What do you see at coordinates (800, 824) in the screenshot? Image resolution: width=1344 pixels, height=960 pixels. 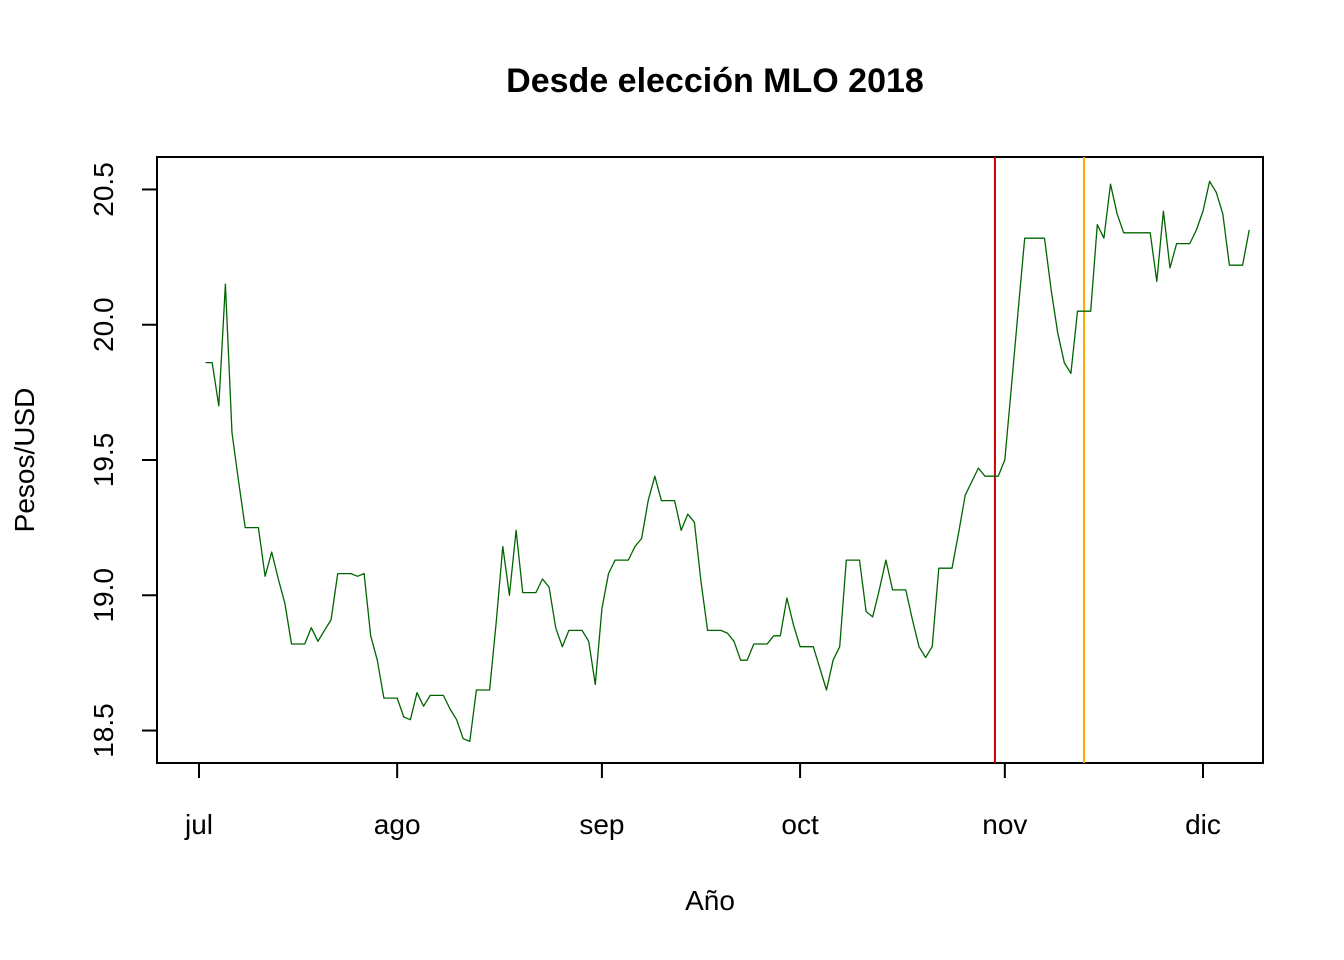 I see `x-tick-label: oct` at bounding box center [800, 824].